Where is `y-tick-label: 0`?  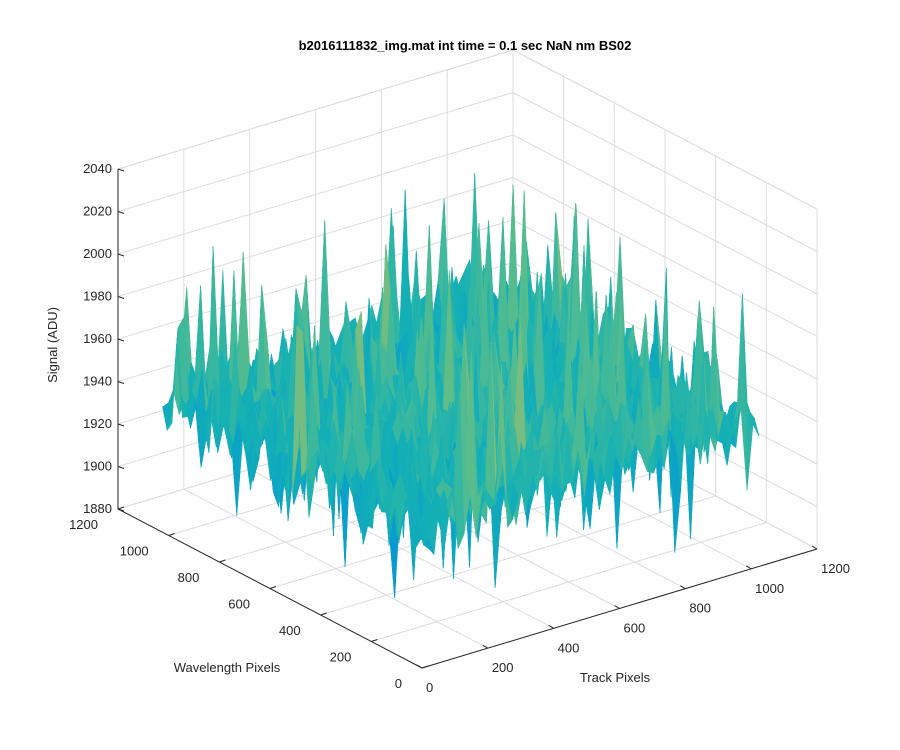 y-tick-label: 0 is located at coordinates (398, 683).